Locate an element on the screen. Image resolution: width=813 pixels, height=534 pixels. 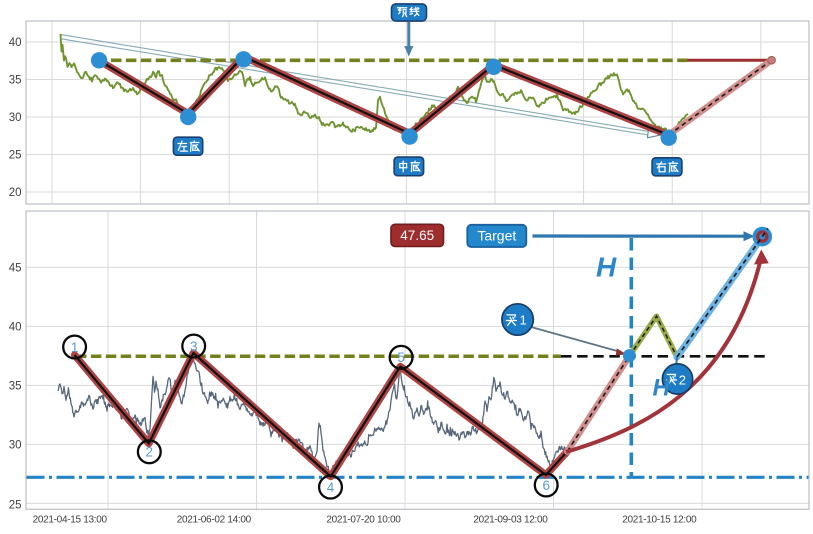
svg-text: 5 is located at coordinates (401, 357).